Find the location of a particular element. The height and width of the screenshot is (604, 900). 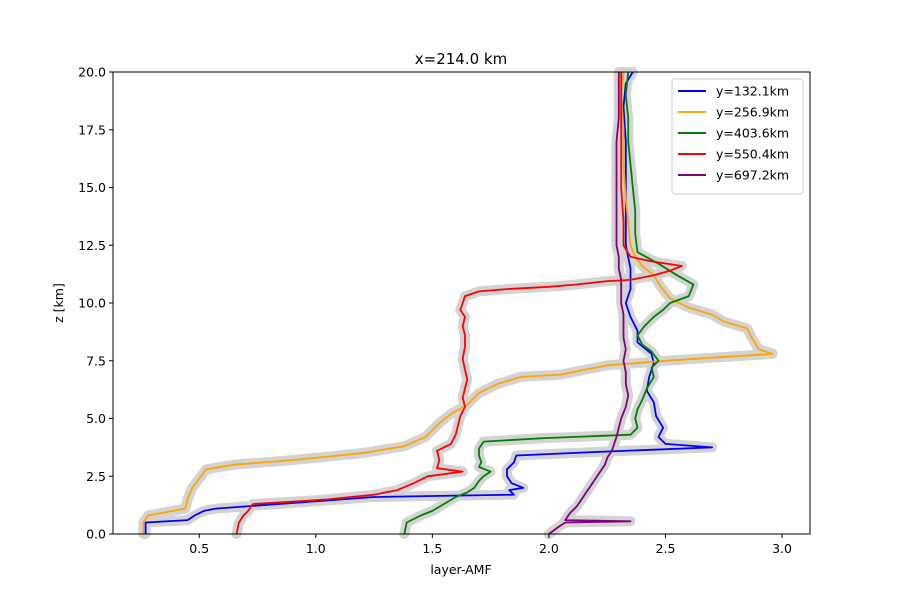

legend-label: y=403.6km is located at coordinates (752, 133).